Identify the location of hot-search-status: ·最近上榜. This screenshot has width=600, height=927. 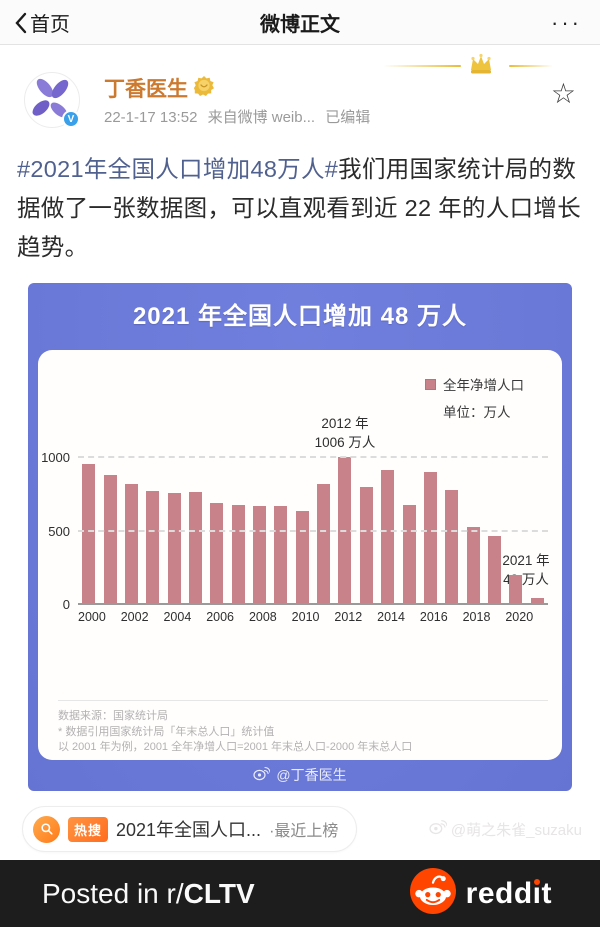
(304, 831).